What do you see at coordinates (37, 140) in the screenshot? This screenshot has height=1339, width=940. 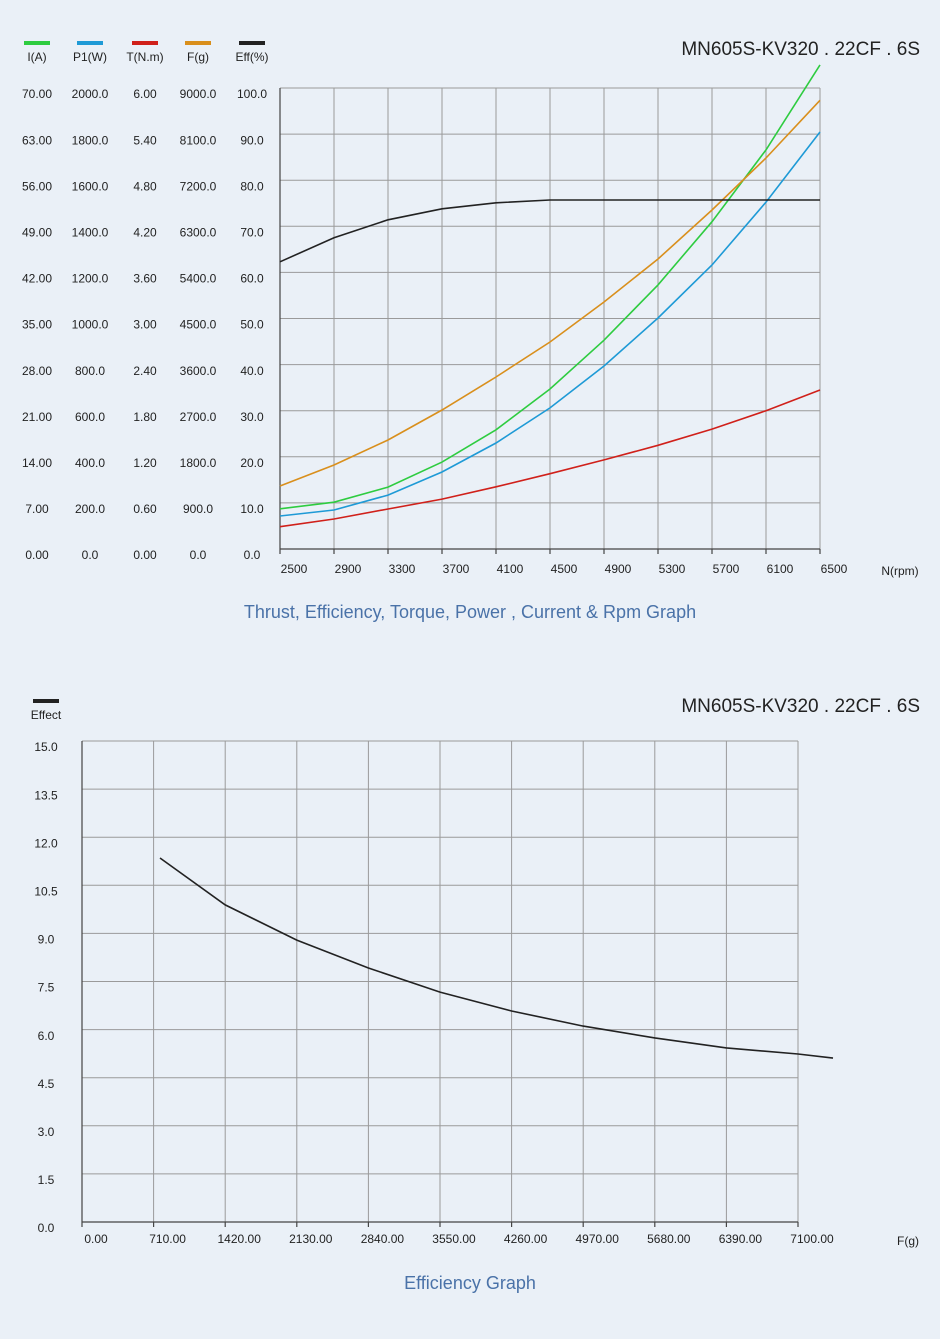 I see `y-tick-label: 63.00` at bounding box center [37, 140].